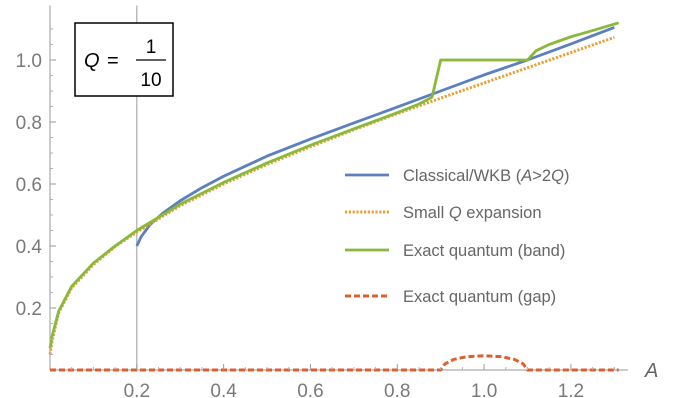  I want to click on y-tick-label: 0.6, so click(29, 185).